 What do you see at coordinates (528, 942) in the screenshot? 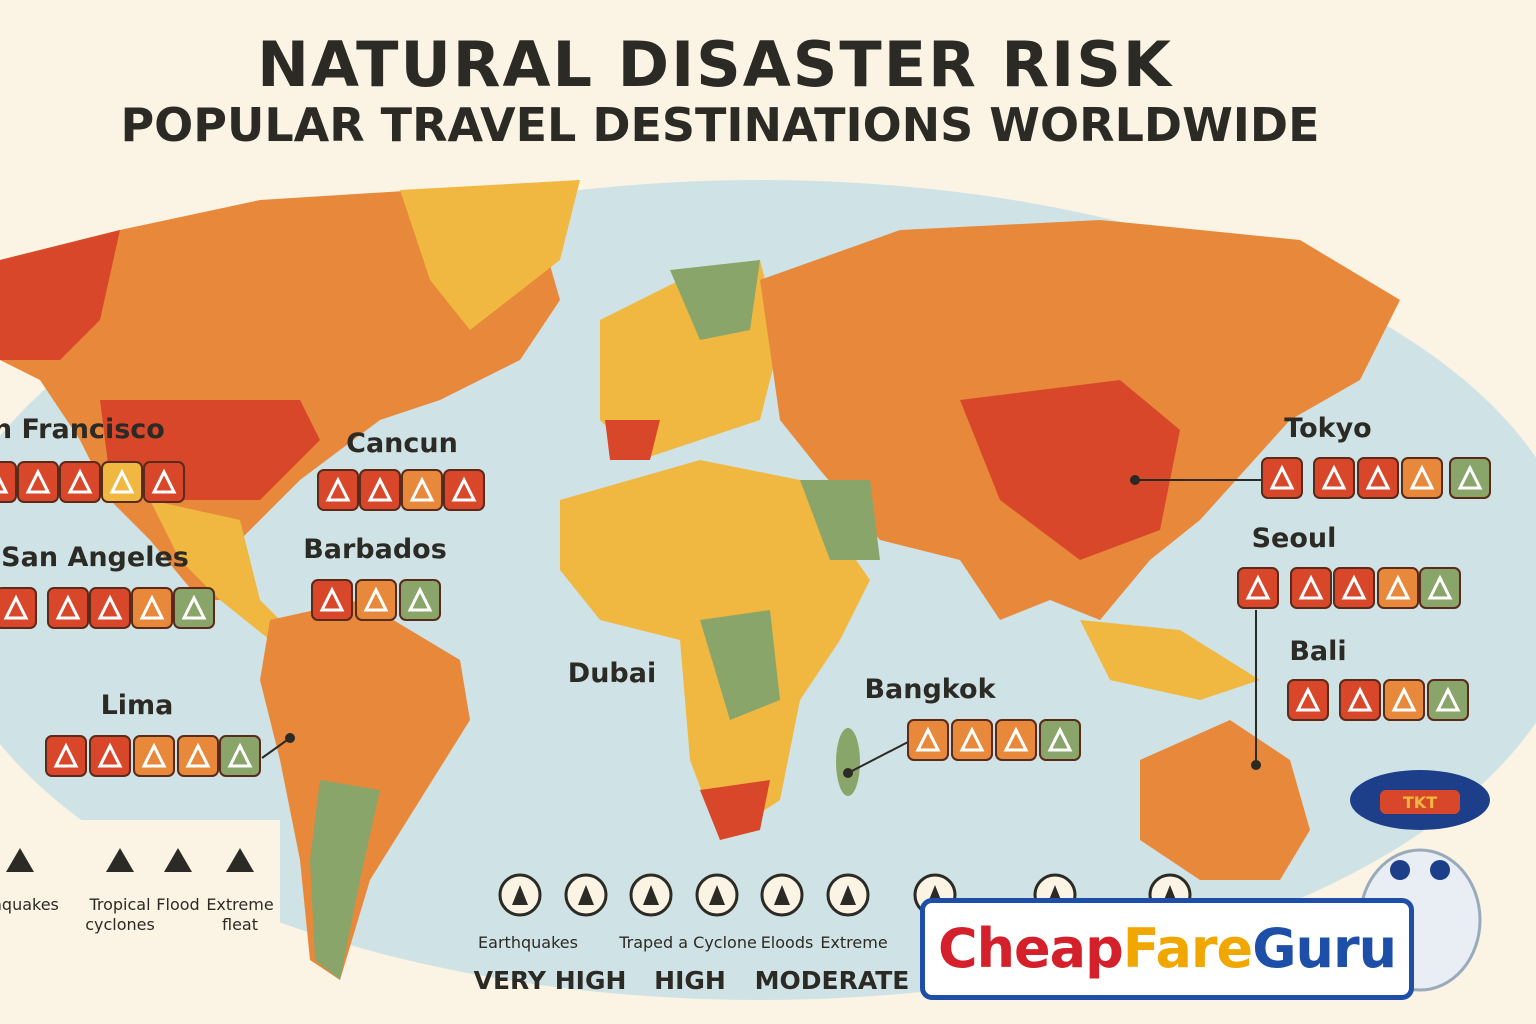
I see `legend-label: Earthquakes` at bounding box center [528, 942].